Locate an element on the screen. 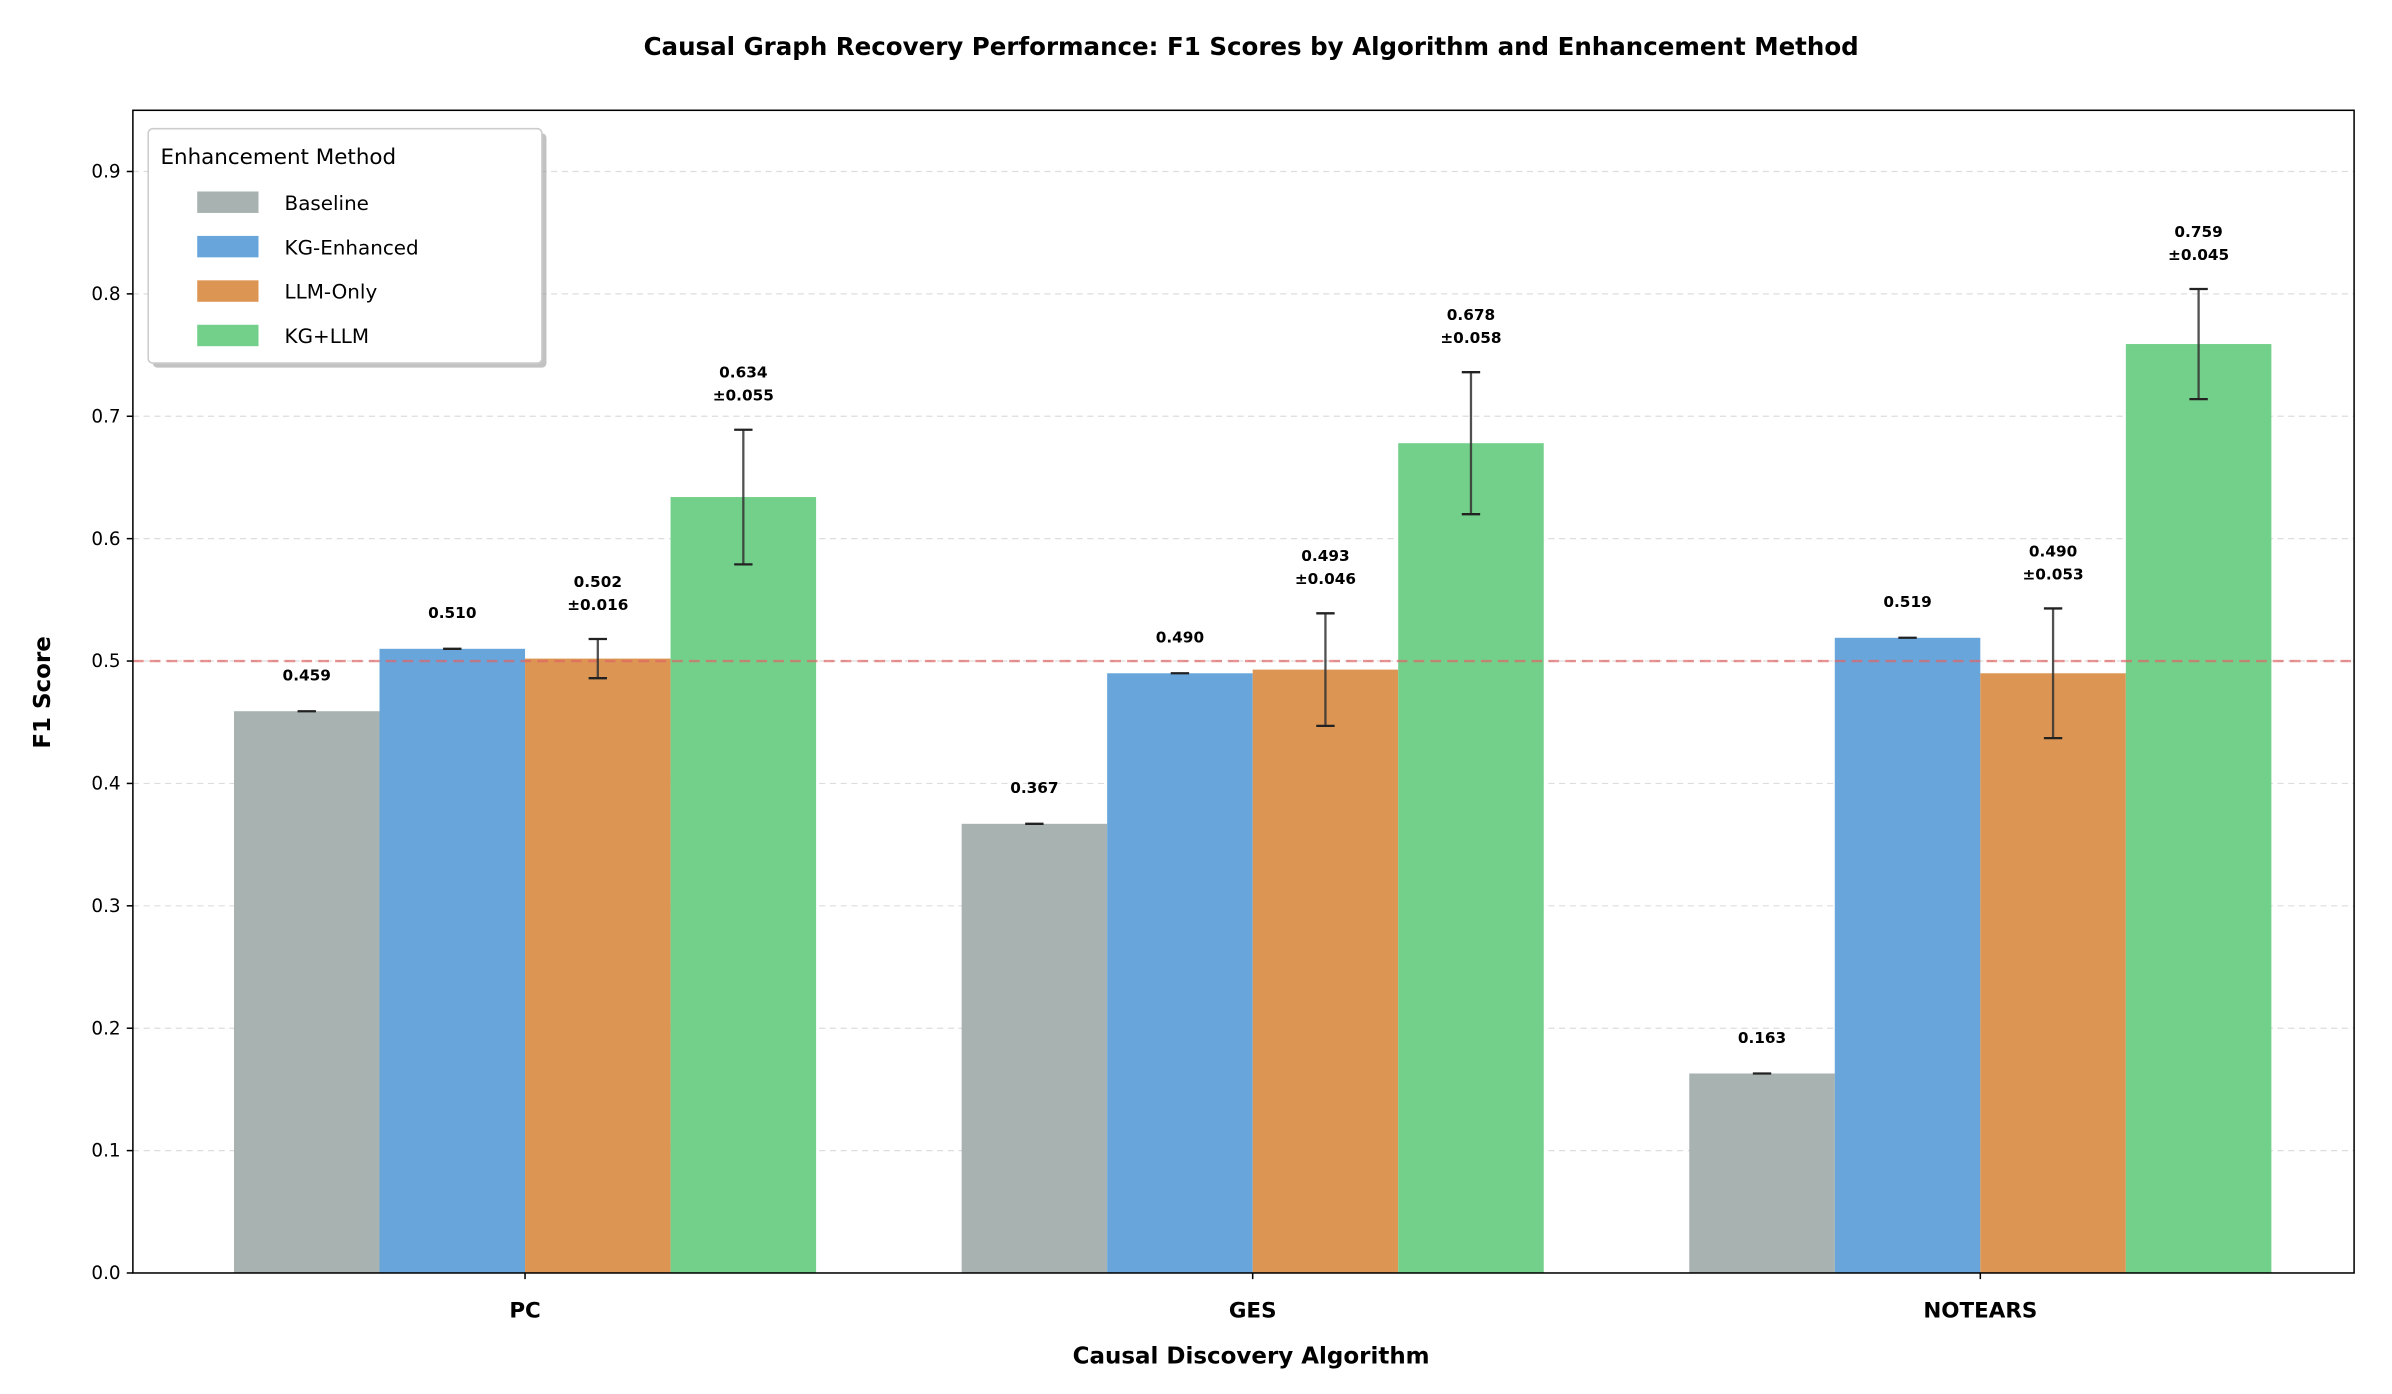 The height and width of the screenshot is (1394, 2392). data-label-error: ±0.016 is located at coordinates (597, 605).